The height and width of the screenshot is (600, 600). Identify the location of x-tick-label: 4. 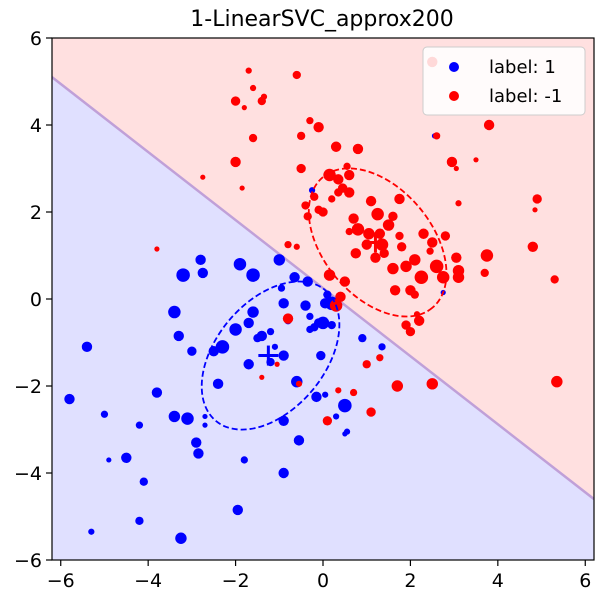
(498, 581).